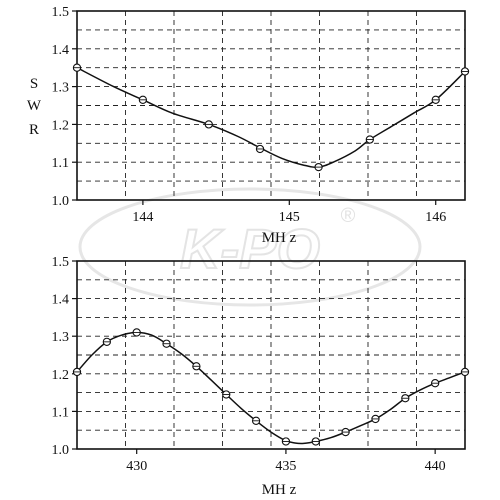  What do you see at coordinates (34, 130) in the screenshot?
I see `y-axis-title-letter: R` at bounding box center [34, 130].